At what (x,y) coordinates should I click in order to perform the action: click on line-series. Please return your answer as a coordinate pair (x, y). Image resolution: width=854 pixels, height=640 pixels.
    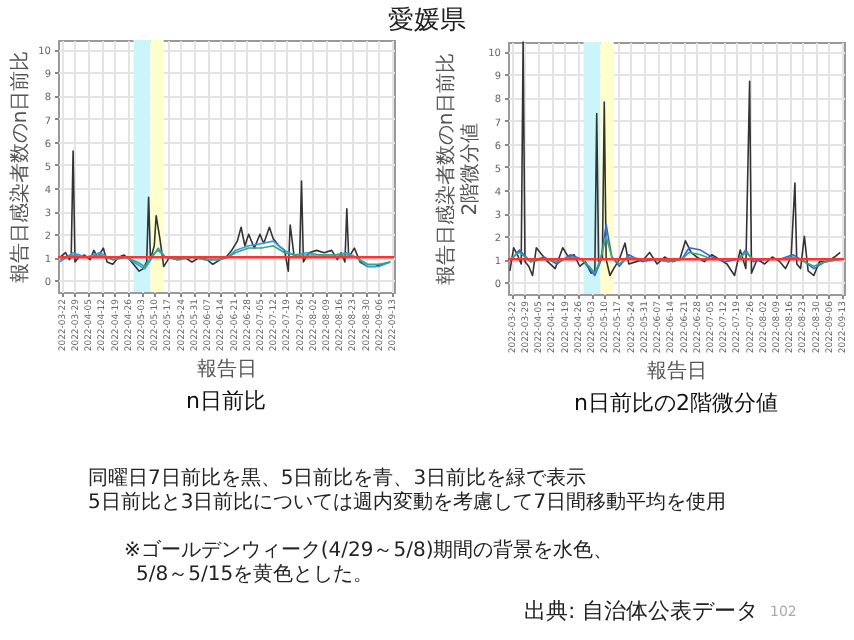
    Looking at the image, I should click on (675, 159).